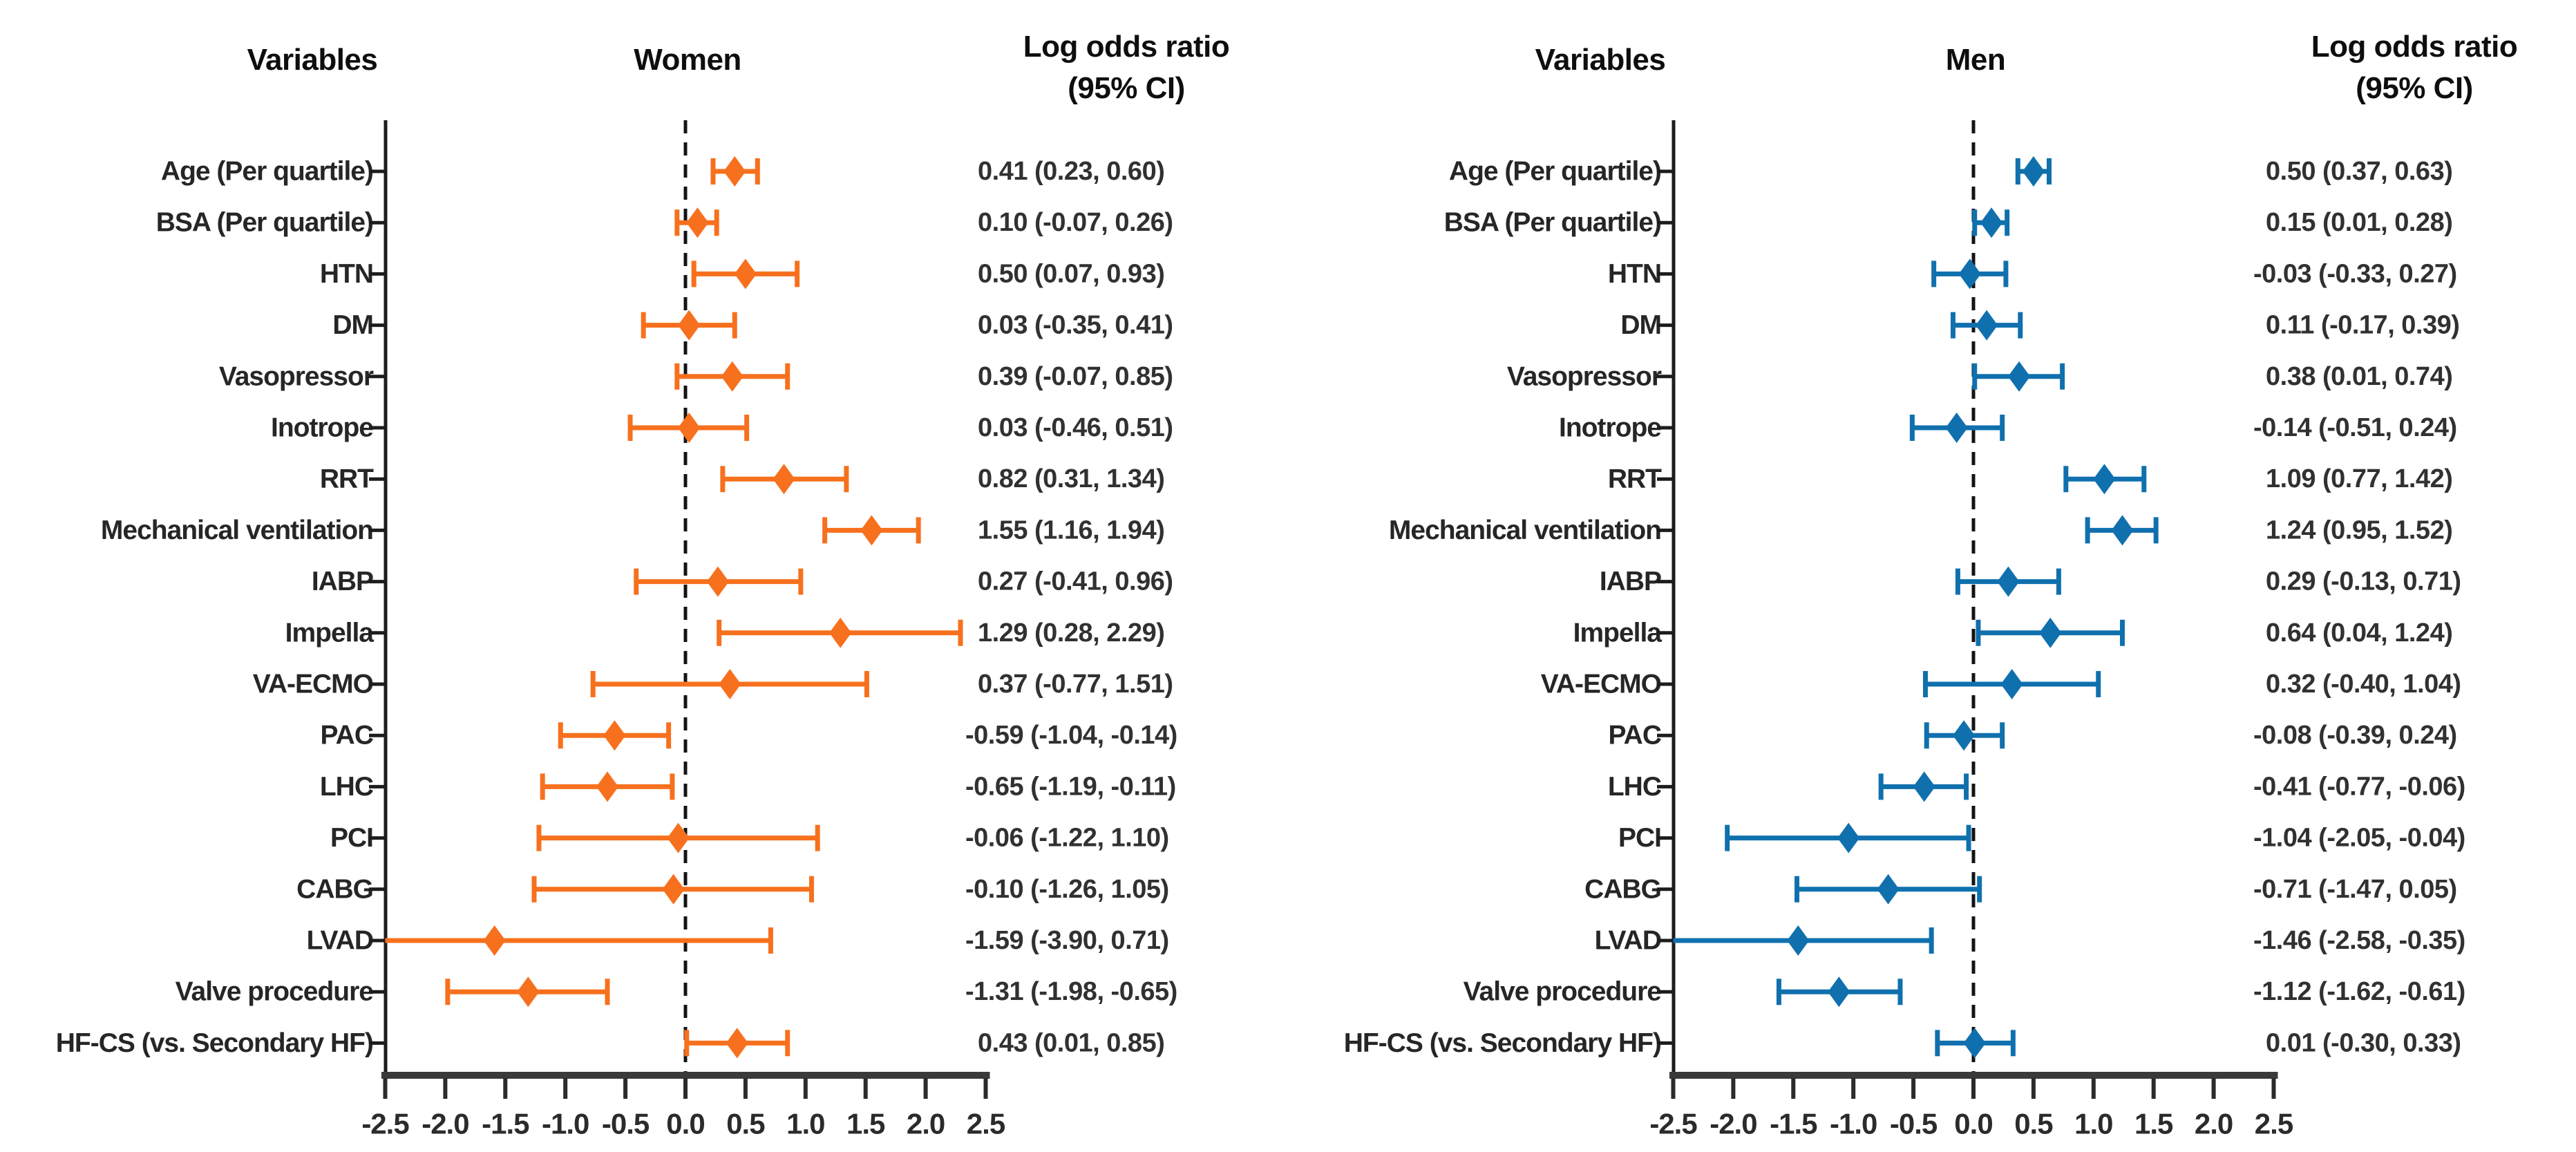 This screenshot has width=2576, height=1152. Describe the element at coordinates (2359, 376) in the screenshot. I see `estimate-ci-label: 0.38 (0.01, 0.74)` at that location.